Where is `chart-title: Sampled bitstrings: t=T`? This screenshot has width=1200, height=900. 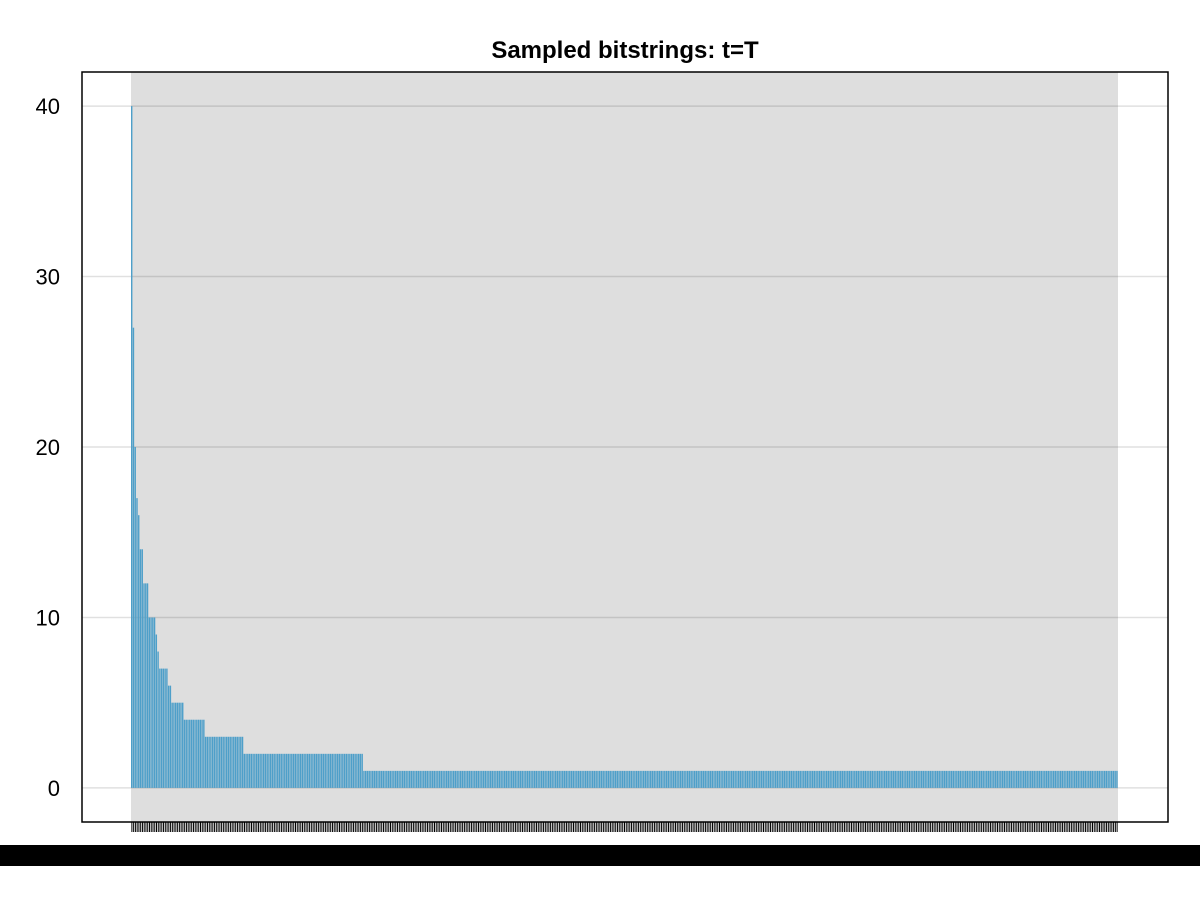 chart-title: Sampled bitstrings: t=T is located at coordinates (625, 50).